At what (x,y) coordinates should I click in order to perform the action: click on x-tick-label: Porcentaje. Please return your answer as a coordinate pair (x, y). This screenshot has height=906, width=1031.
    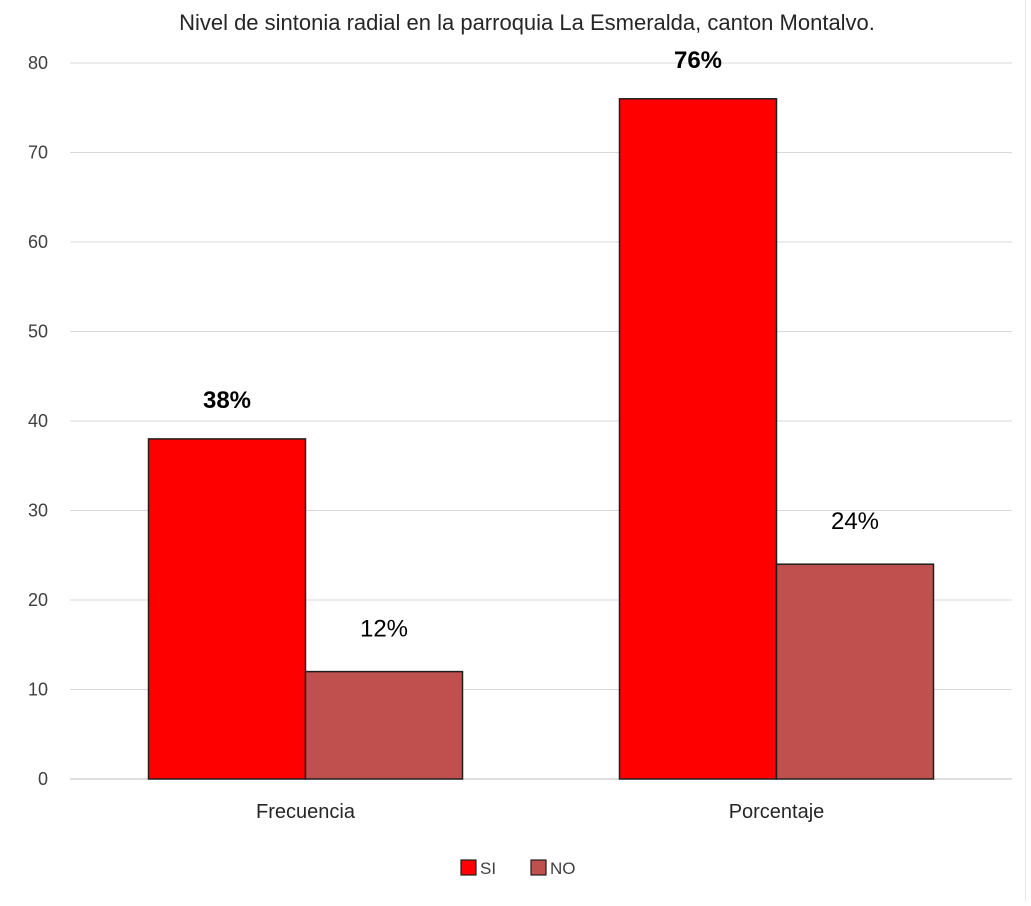
    Looking at the image, I should click on (777, 812).